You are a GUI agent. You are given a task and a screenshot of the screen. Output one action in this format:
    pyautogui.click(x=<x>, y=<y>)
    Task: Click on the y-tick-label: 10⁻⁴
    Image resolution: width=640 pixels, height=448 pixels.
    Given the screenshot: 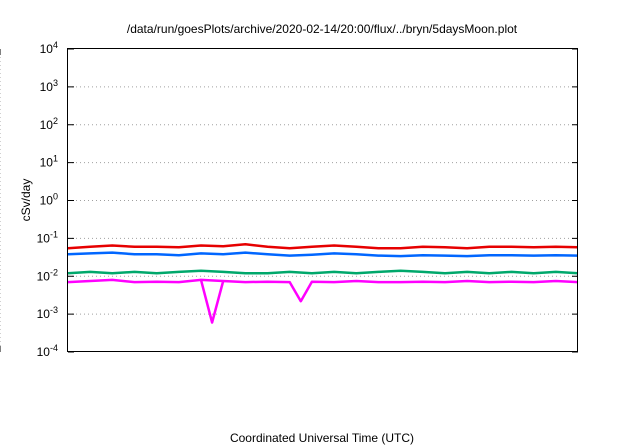 What is the action you would take?
    pyautogui.click(x=47, y=351)
    